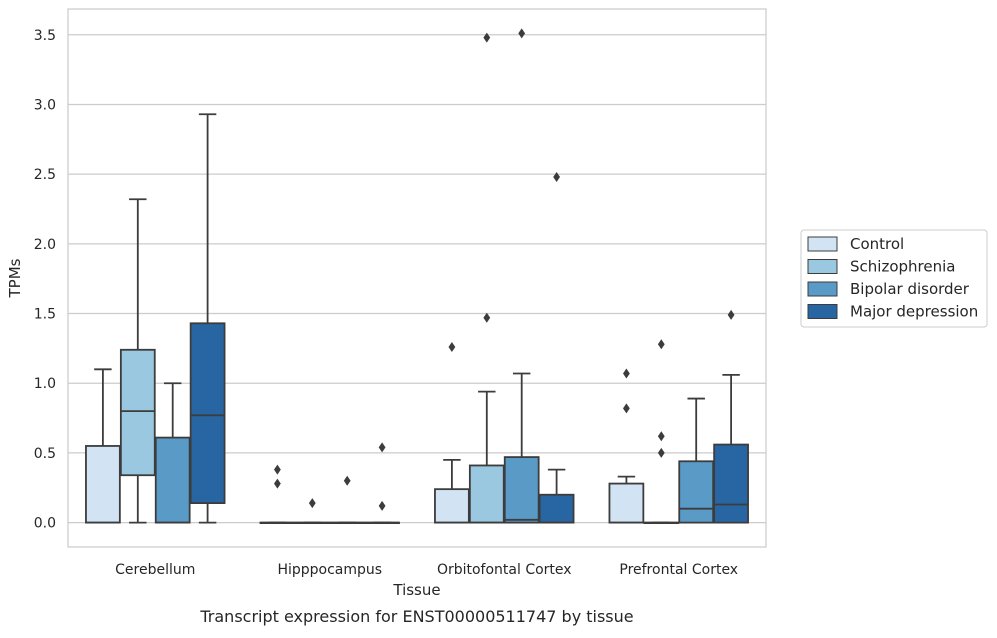 Image resolution: width=997 pixels, height=638 pixels. Describe the element at coordinates (678, 570) in the screenshot. I see `x-tick-label: Prefrontal Cortex` at that location.